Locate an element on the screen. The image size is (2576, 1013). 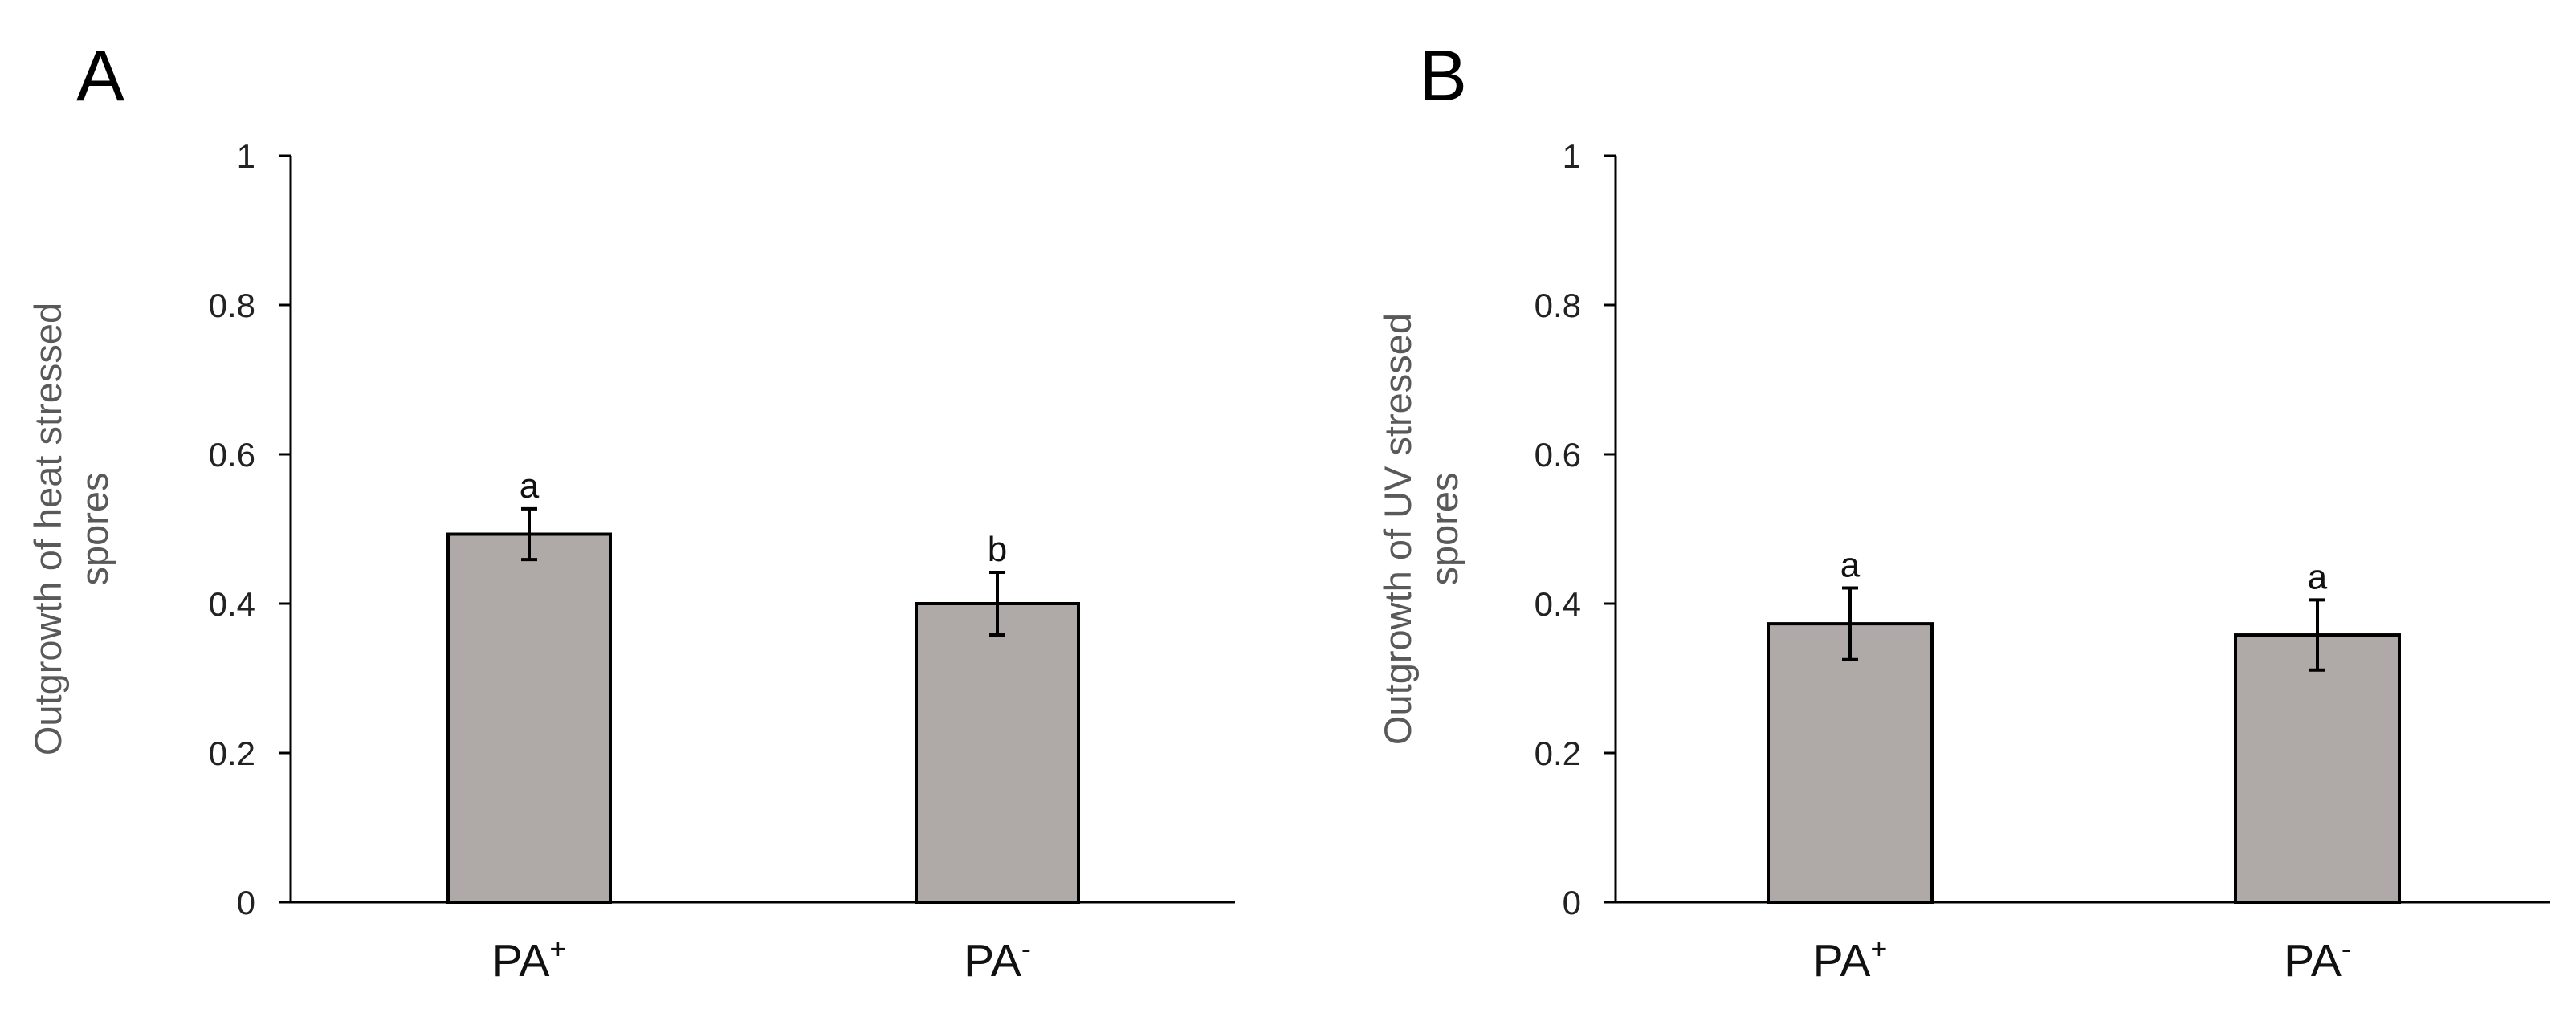
y-axis-label-line: Outgrowth of heat stressed is located at coordinates (47, 529).